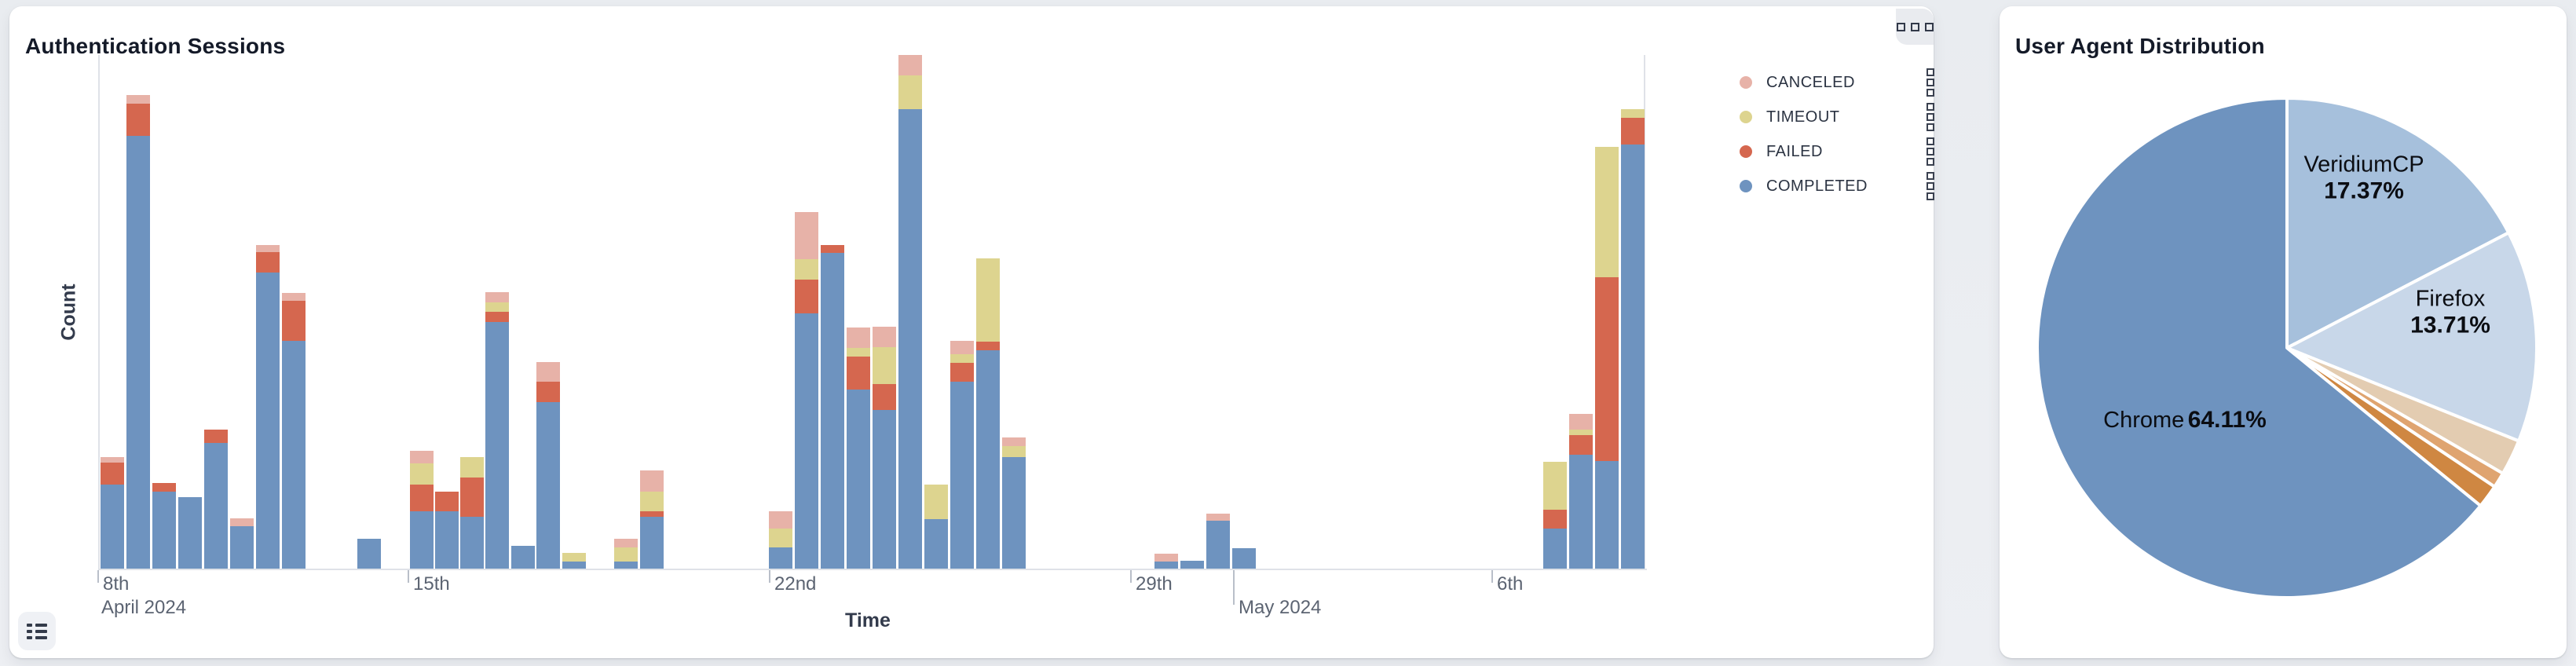 Image resolution: width=2576 pixels, height=666 pixels. I want to click on pie-label-chrome: Chrome 64.11%, so click(2185, 420).